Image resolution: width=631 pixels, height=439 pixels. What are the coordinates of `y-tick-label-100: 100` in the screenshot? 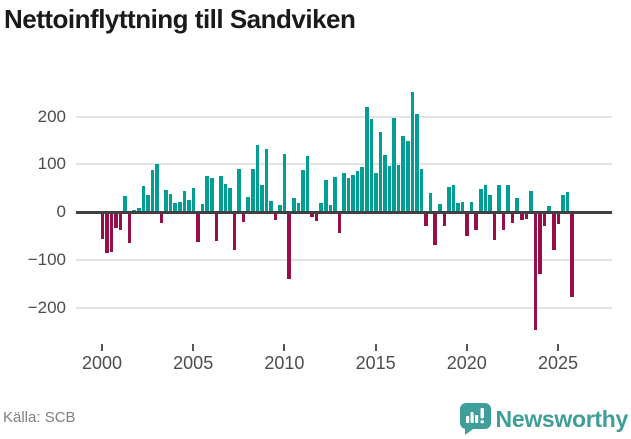 It's located at (51, 163).